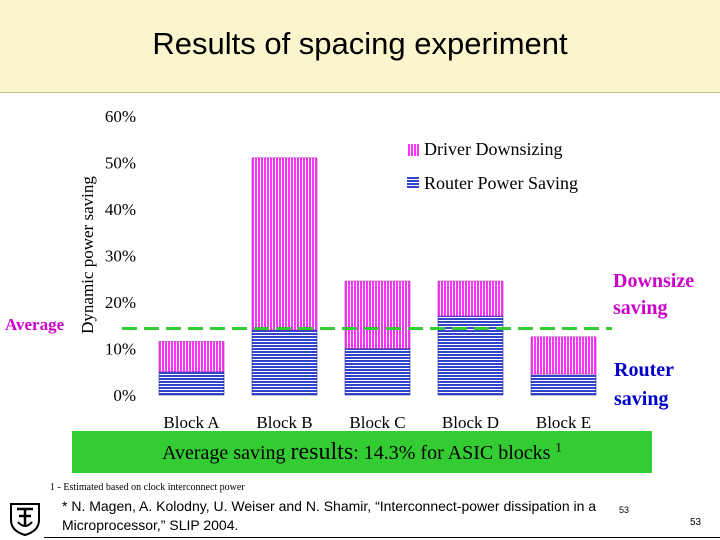  I want to click on x-tick-label: Block B, so click(284, 422).